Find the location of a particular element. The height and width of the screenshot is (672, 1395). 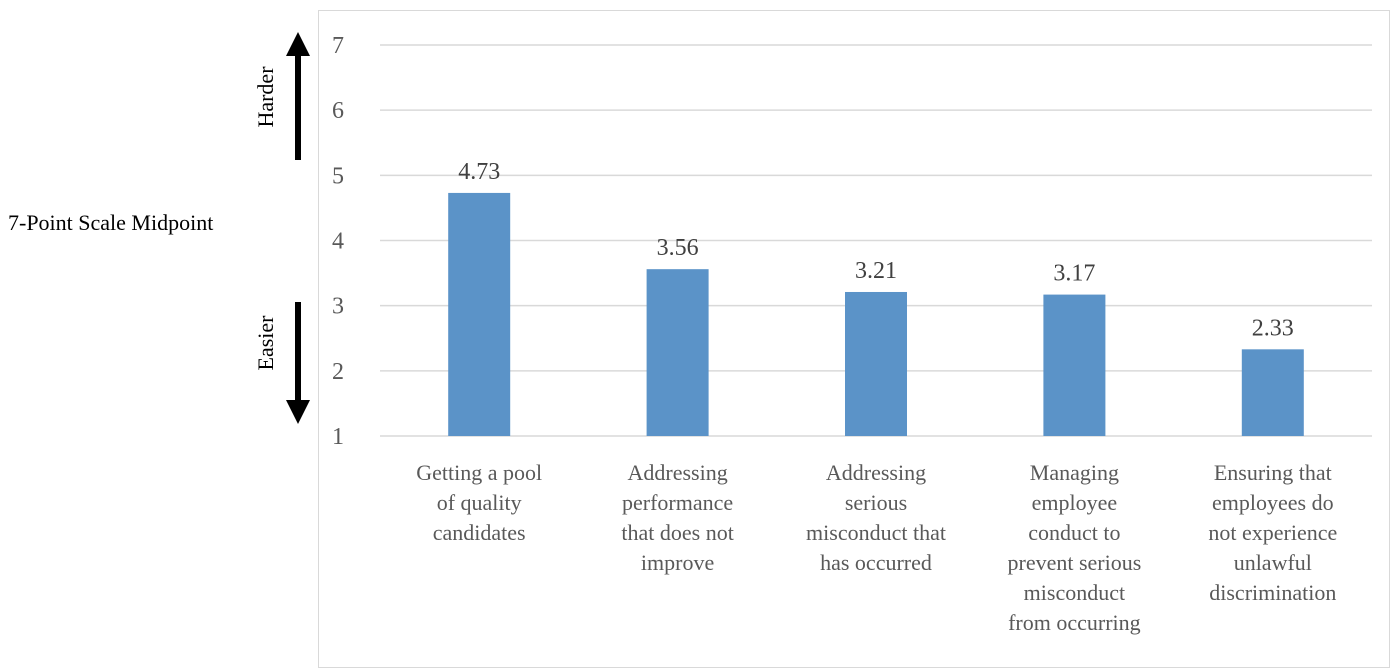

y-tick-label-1: 1 is located at coordinates (338, 437).